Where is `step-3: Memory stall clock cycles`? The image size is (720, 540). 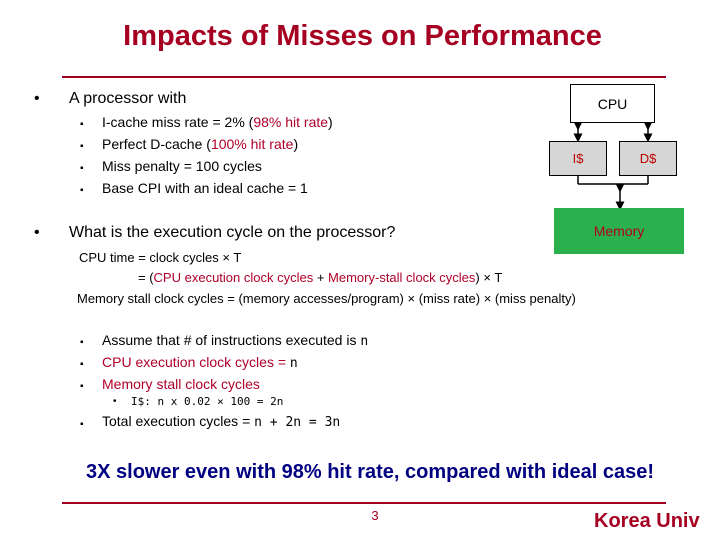 step-3: Memory stall clock cycles is located at coordinates (181, 384).